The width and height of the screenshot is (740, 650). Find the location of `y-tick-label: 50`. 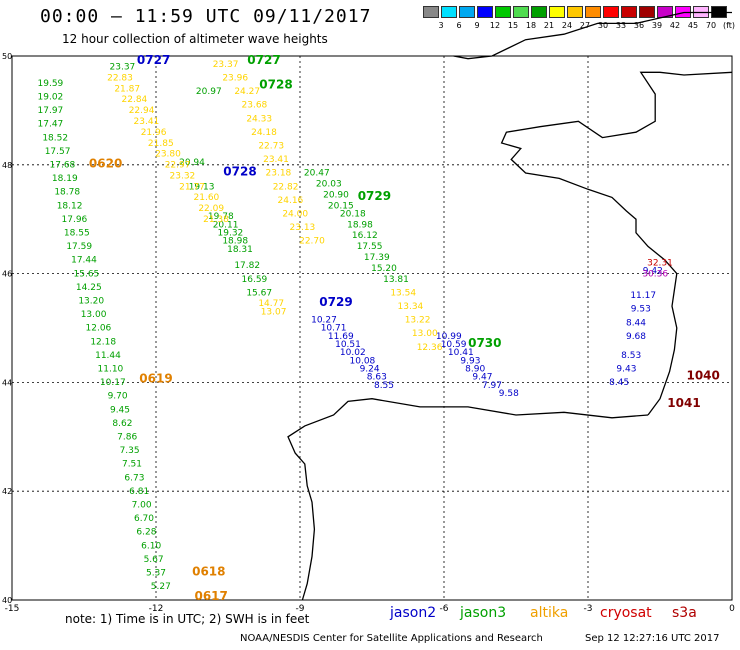

y-tick-label: 50 is located at coordinates (7, 56).